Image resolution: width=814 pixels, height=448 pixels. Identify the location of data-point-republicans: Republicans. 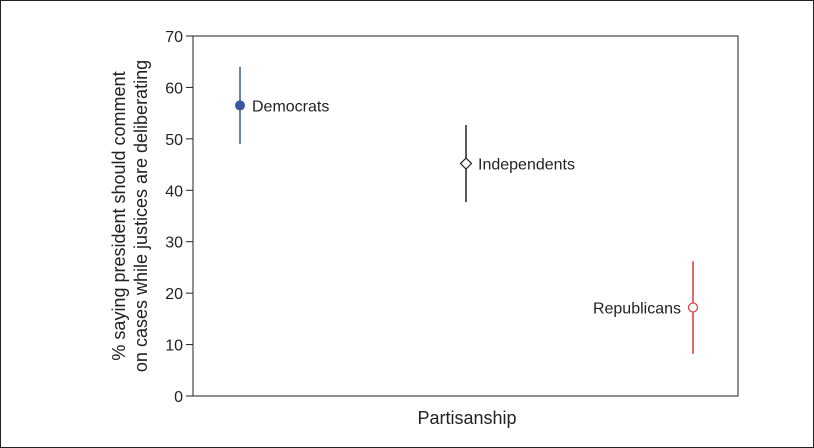
(646, 307).